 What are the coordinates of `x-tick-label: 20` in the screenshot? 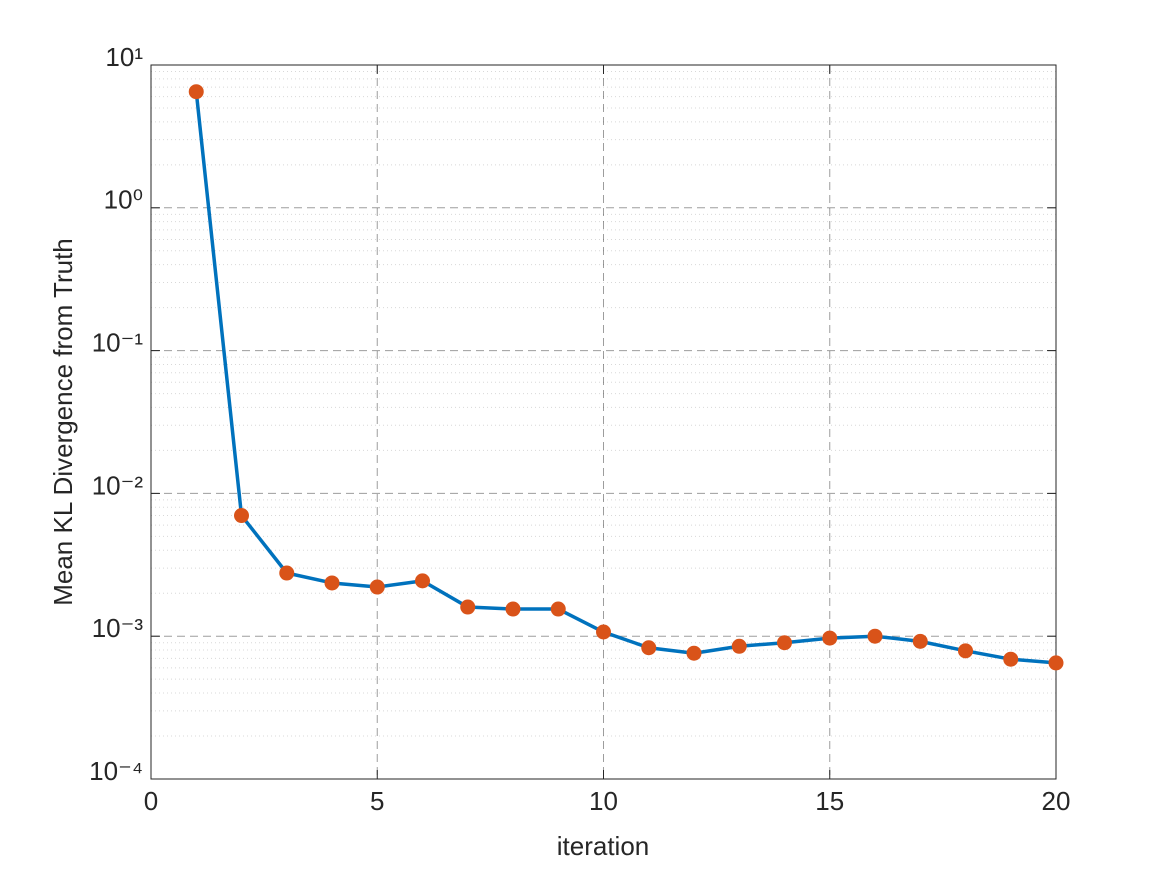 It's located at (1056, 801).